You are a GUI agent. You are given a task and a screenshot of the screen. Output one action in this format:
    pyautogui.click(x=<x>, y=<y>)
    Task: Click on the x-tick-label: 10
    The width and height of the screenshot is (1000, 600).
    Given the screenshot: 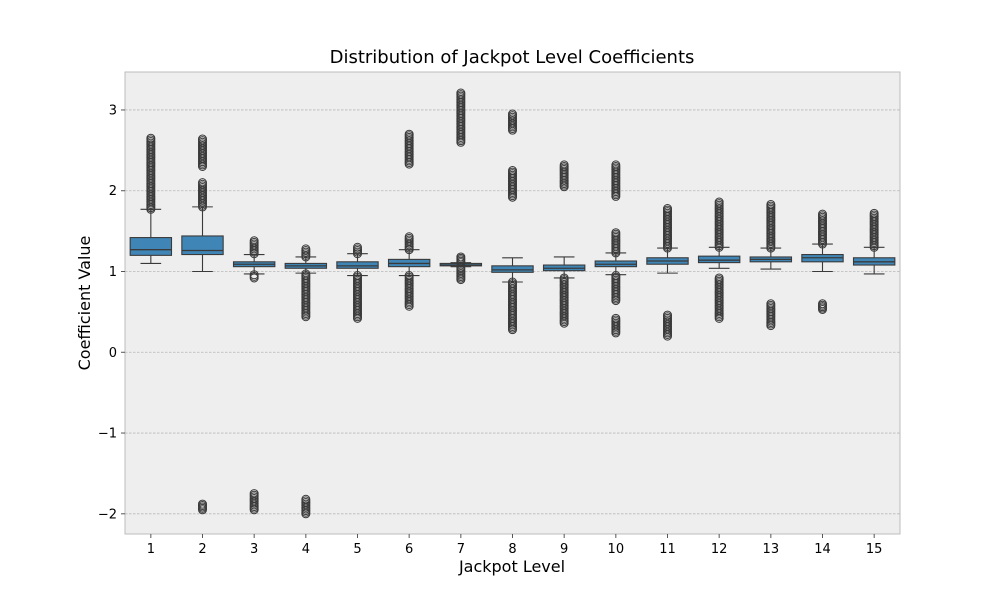 What is the action you would take?
    pyautogui.click(x=616, y=549)
    